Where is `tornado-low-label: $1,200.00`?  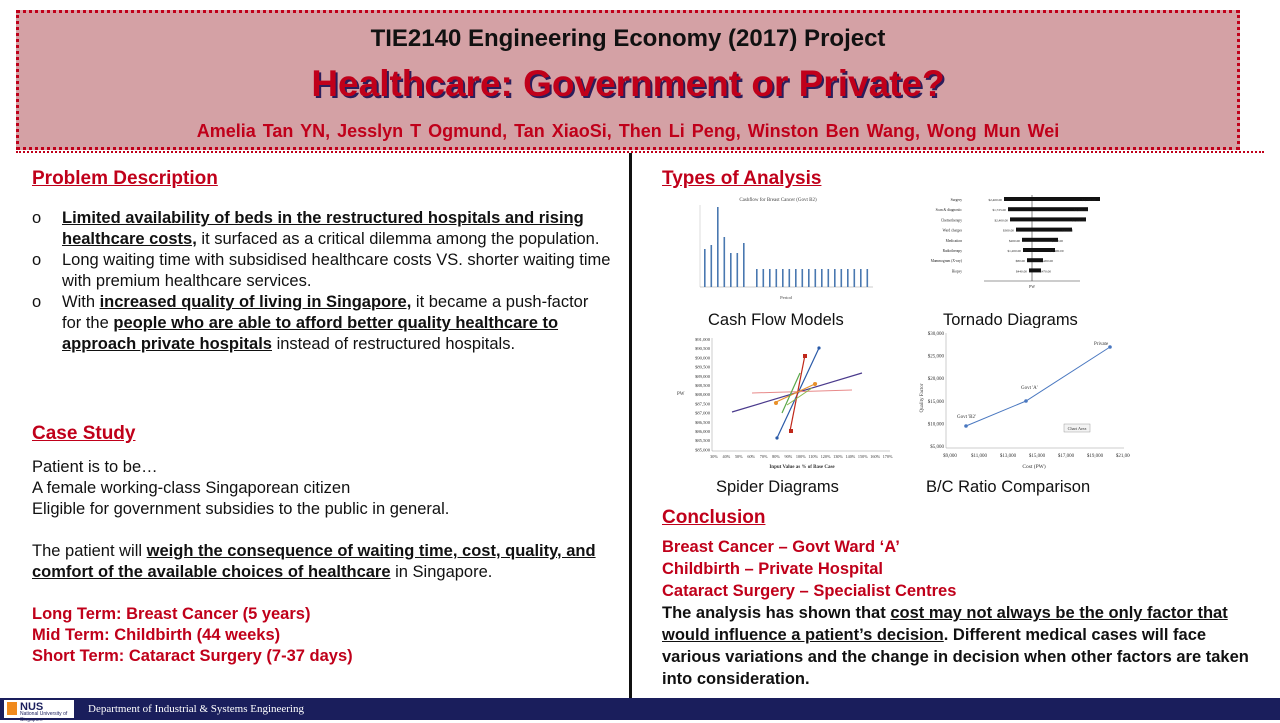
tornado-low-label: $1,200.00 is located at coordinates (1014, 251).